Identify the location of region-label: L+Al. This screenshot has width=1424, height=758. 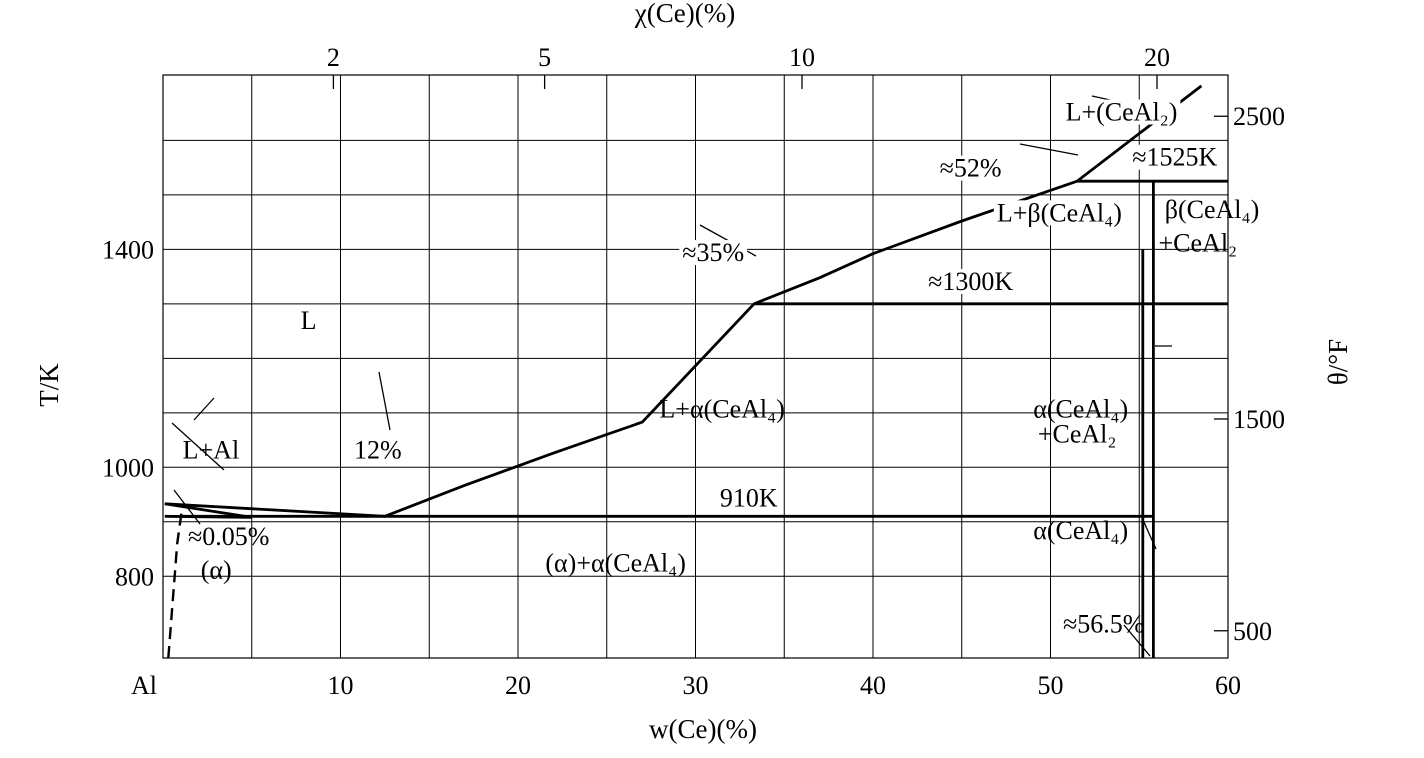
(211, 449).